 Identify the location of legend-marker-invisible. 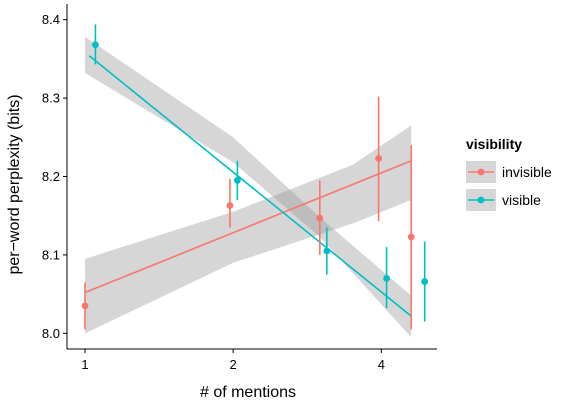
(481, 172).